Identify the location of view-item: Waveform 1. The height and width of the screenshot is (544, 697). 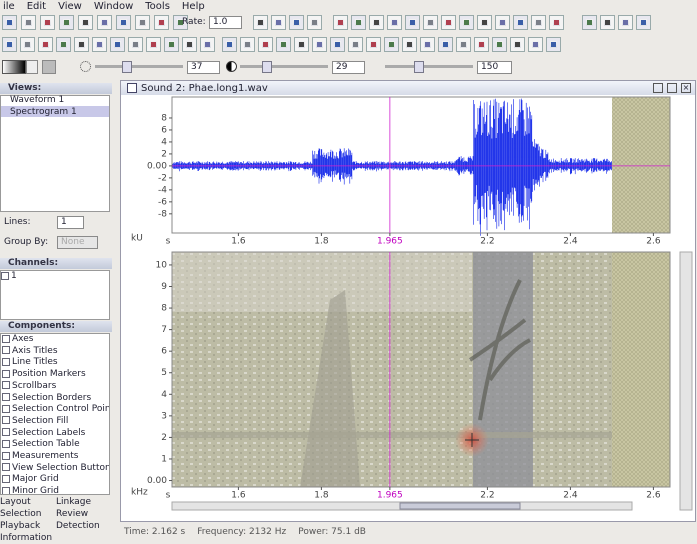
(37, 100).